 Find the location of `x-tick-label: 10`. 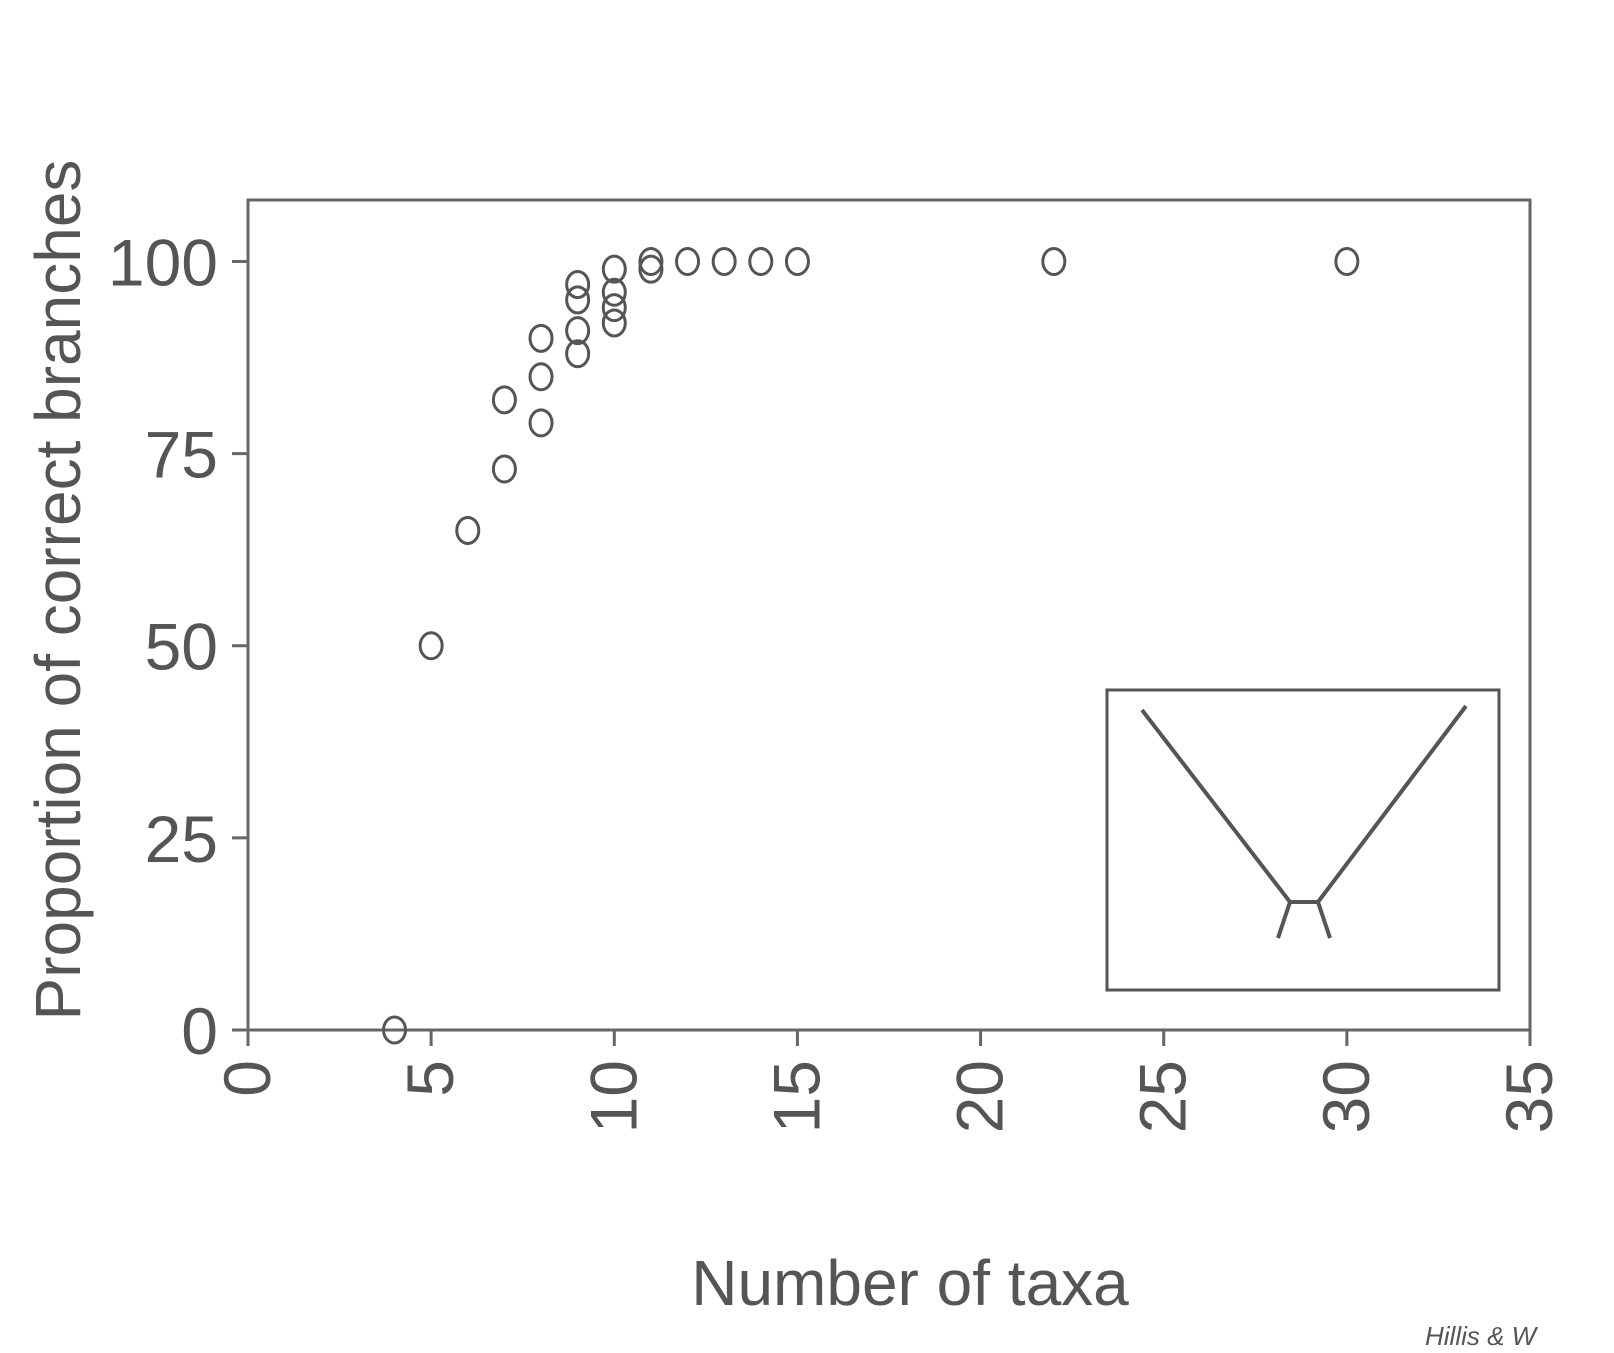

x-tick-label: 10 is located at coordinates (613, 1096).